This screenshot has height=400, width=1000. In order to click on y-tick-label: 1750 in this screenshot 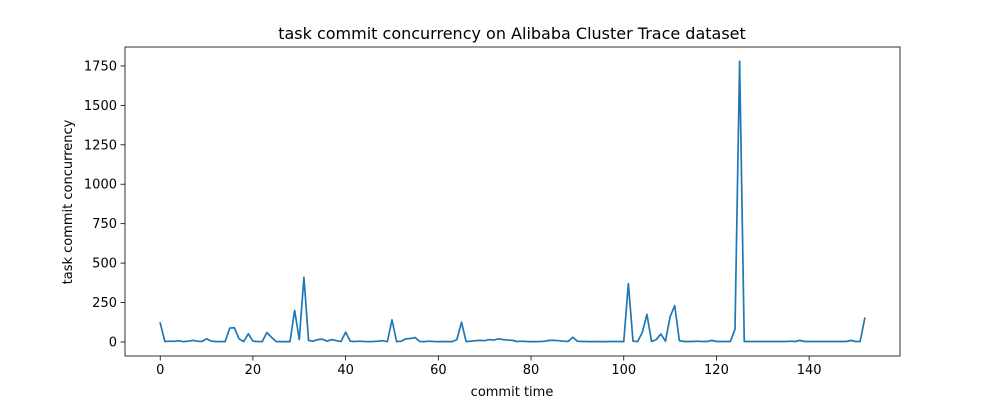, I will do `click(100, 66)`.